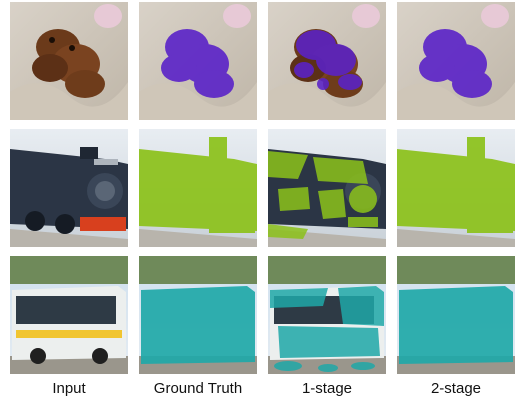  I want to click on train-input-image, so click(69, 188).